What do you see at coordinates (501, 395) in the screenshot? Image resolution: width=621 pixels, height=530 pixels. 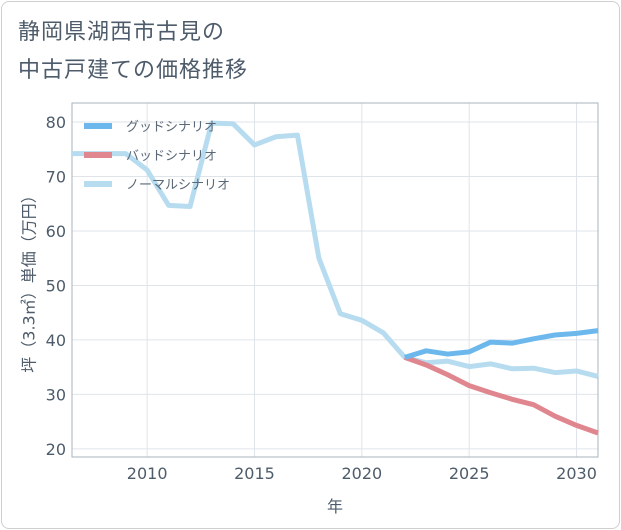 I see `series-line-bad` at bounding box center [501, 395].